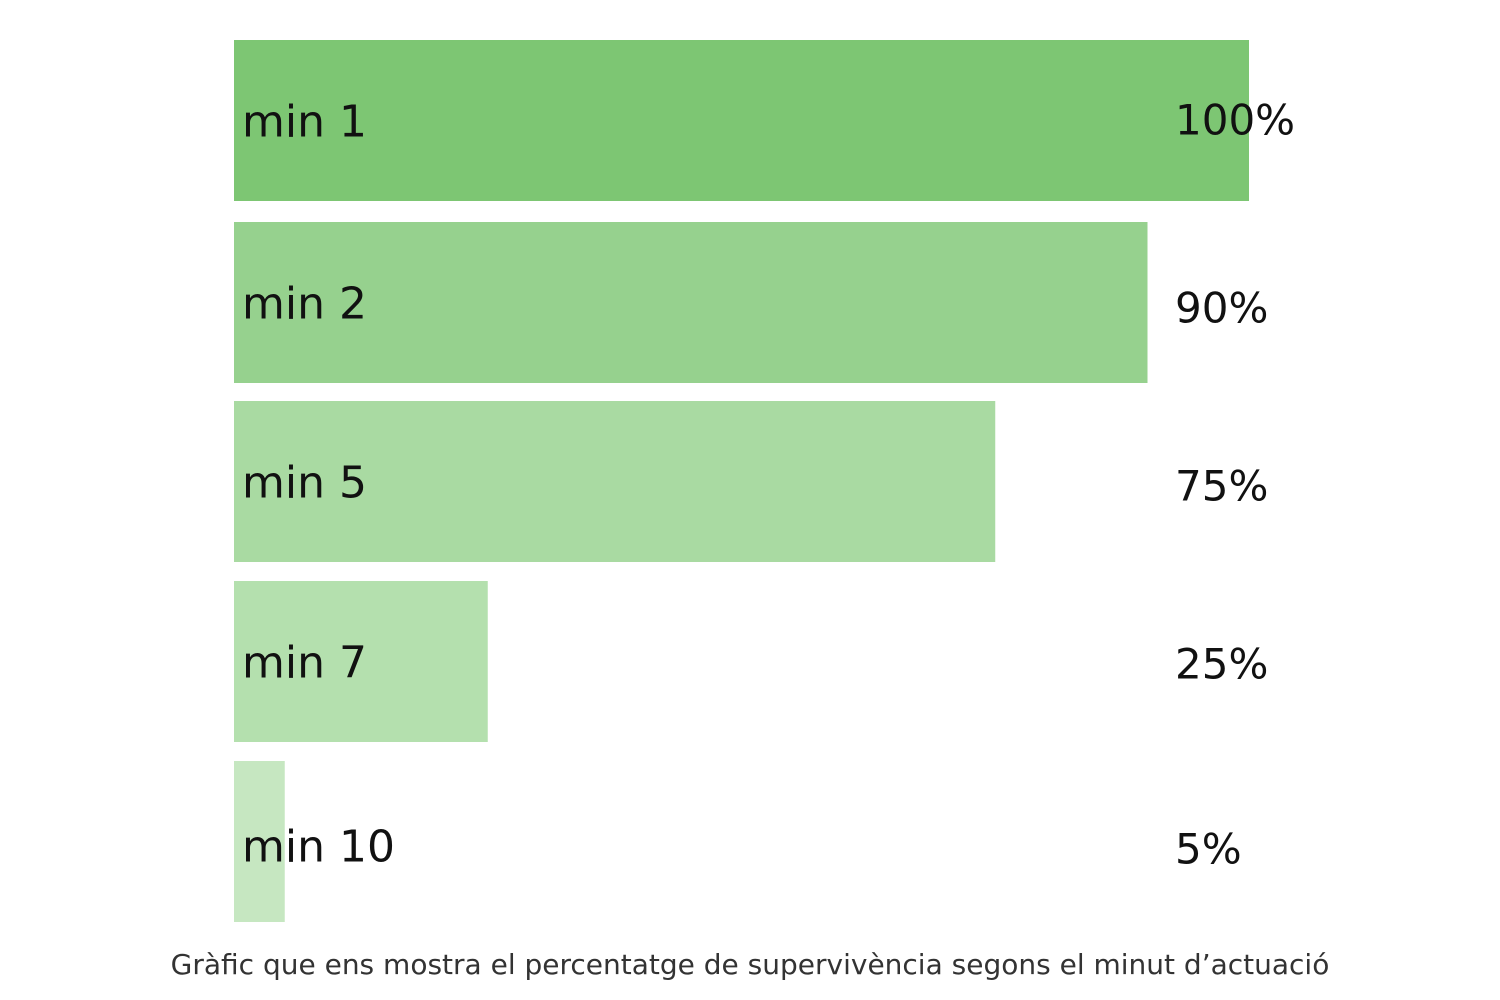 This screenshot has width=1500, height=1000. I want to click on category-label: min 1, so click(304, 122).